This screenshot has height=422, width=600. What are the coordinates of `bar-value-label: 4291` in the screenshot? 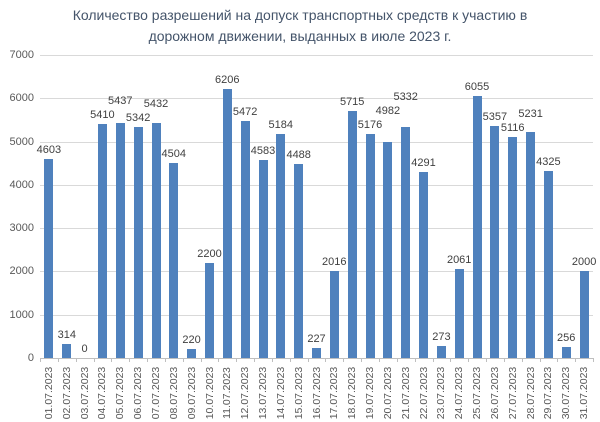 It's located at (423, 163).